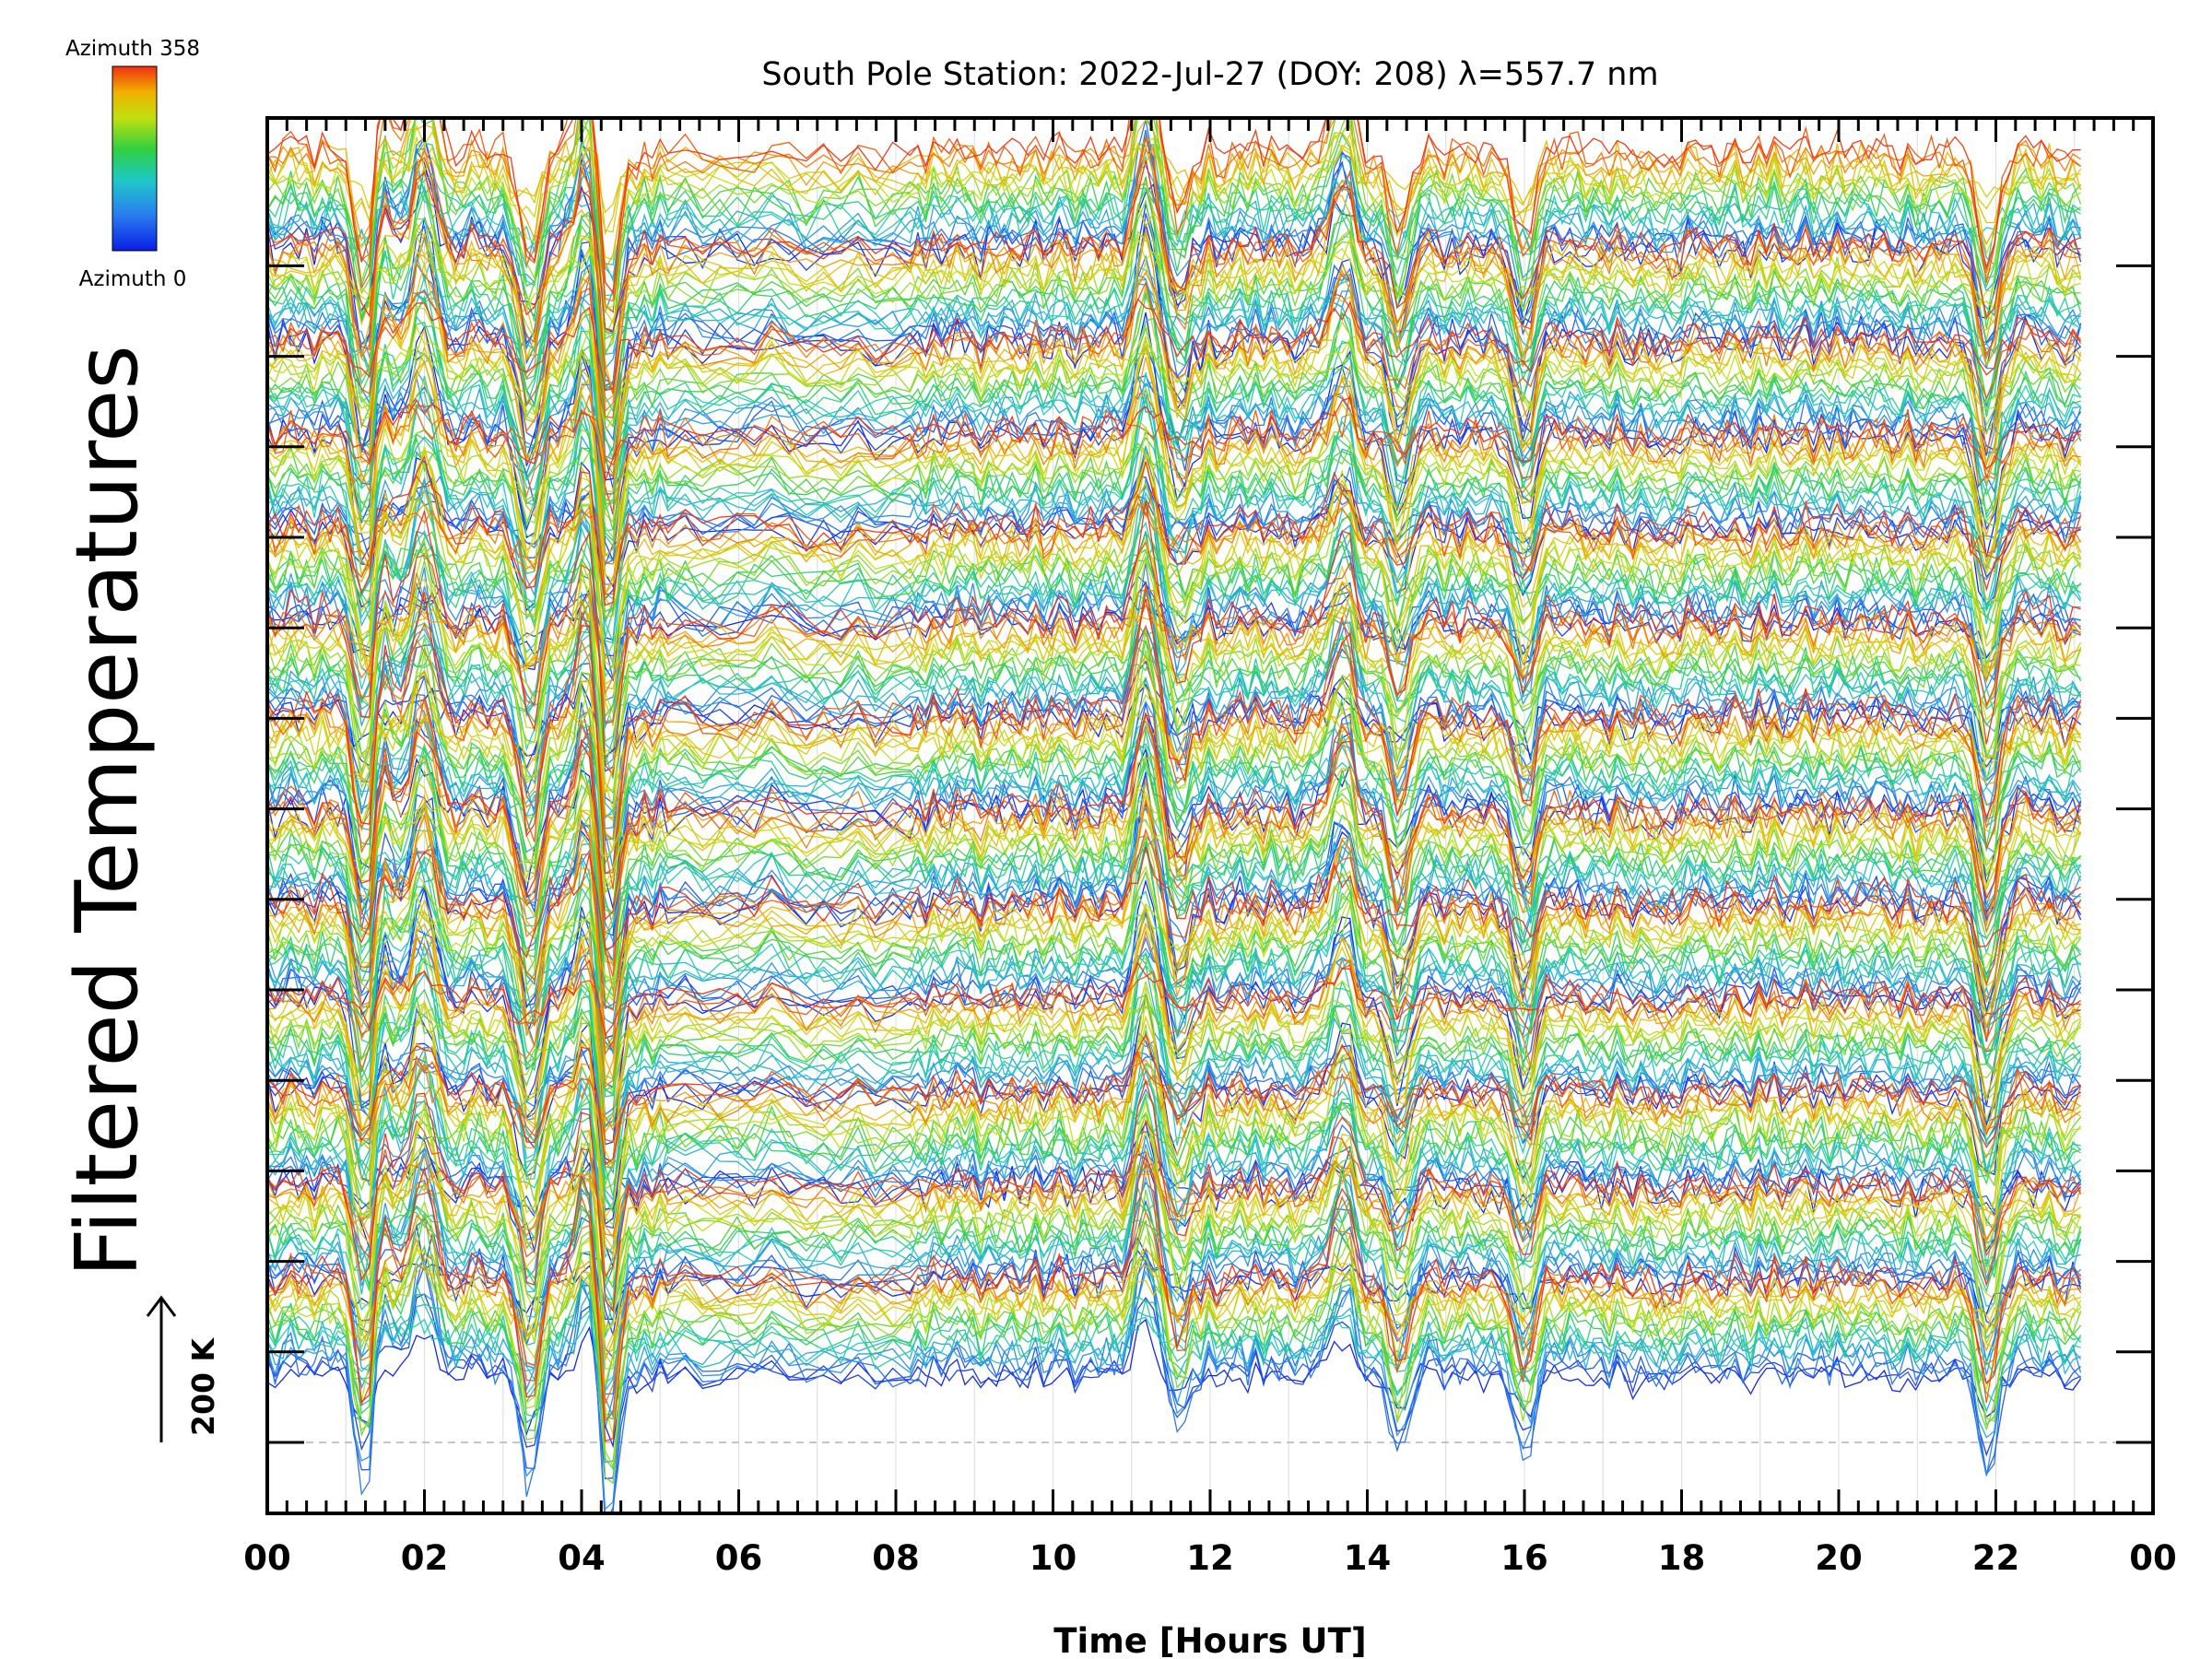 This screenshot has width=2212, height=1659. I want to click on y-axis-label: Filtered Temperatures, so click(107, 811).